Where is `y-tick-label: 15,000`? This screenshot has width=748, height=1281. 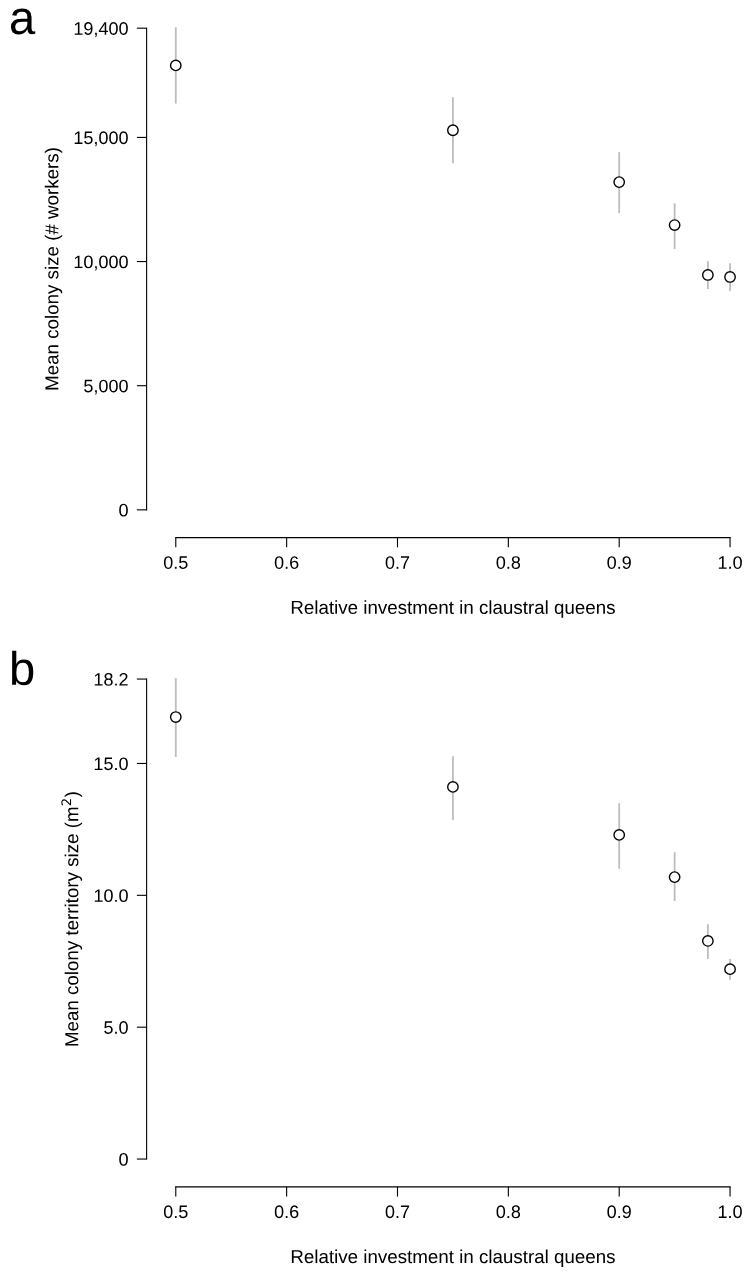 y-tick-label: 15,000 is located at coordinates (101, 139).